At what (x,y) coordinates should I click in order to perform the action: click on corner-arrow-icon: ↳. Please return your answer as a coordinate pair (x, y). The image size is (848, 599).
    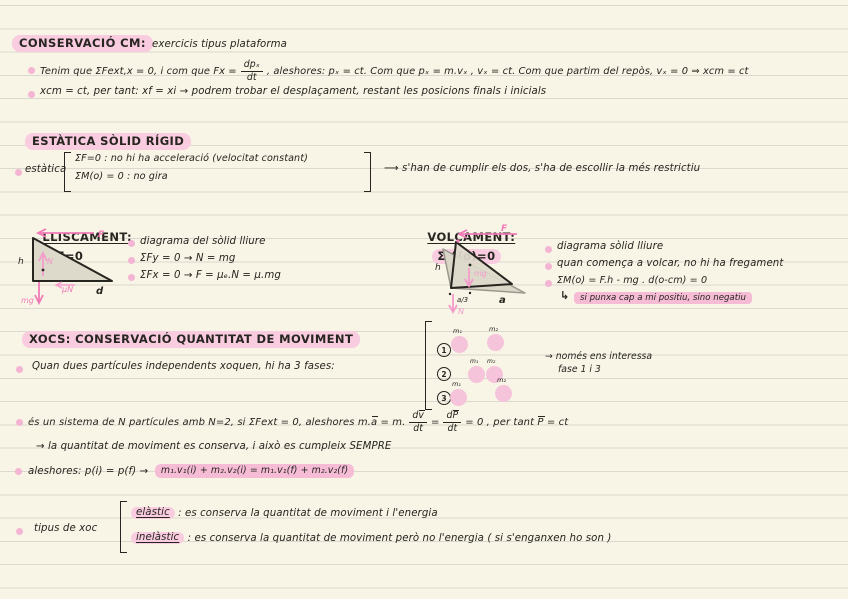
    Looking at the image, I should click on (565, 295).